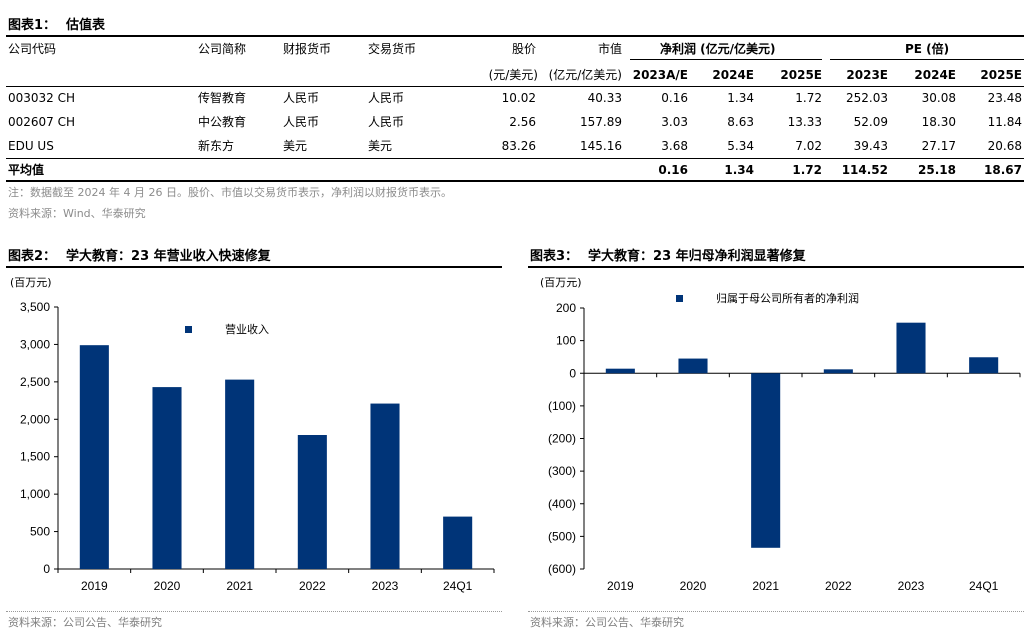 Image resolution: width=1030 pixels, height=633 pixels. I want to click on row-code: 002607 CH, so click(42, 122).